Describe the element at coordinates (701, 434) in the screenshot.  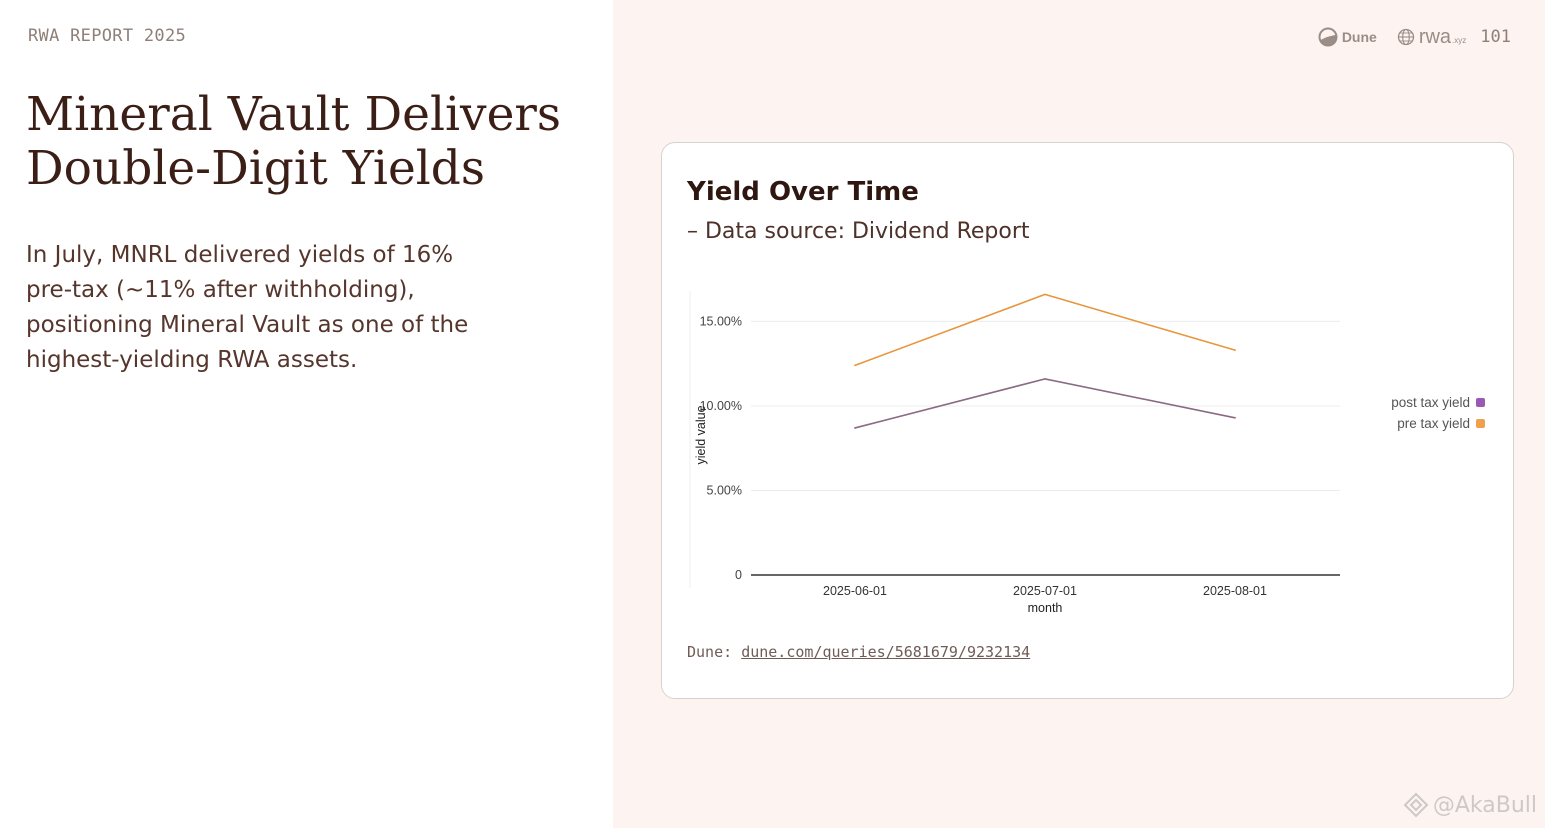
I see `y-axis-title: yield value` at that location.